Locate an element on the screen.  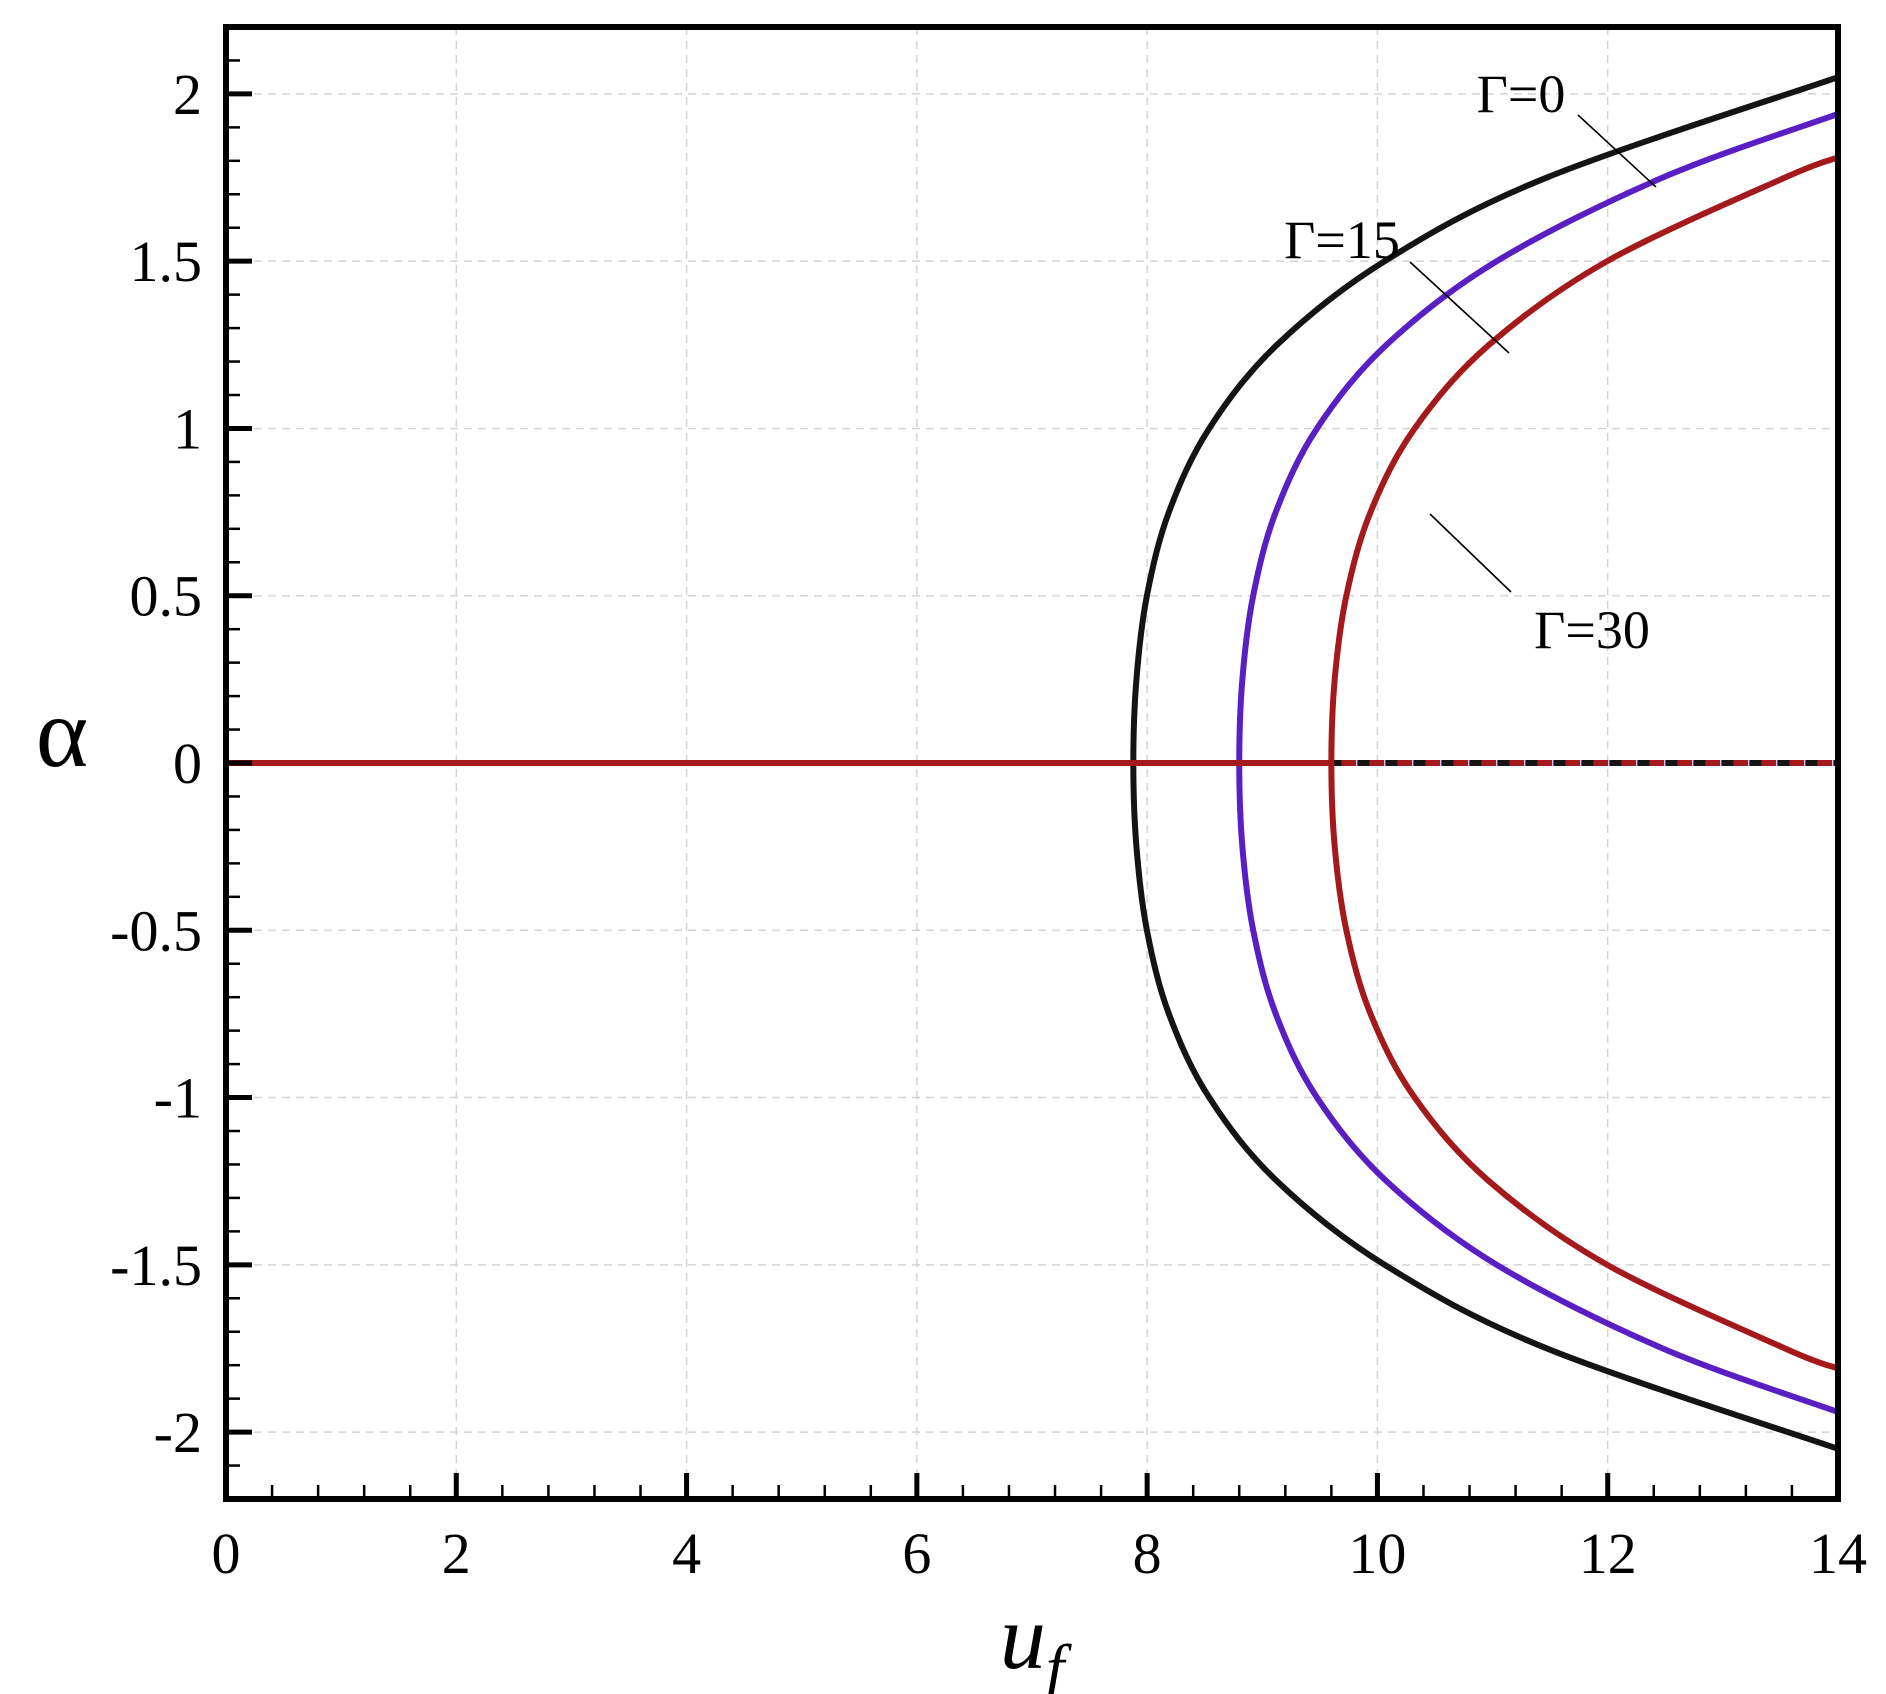
y-tick-label: 1.5 is located at coordinates (166, 261).